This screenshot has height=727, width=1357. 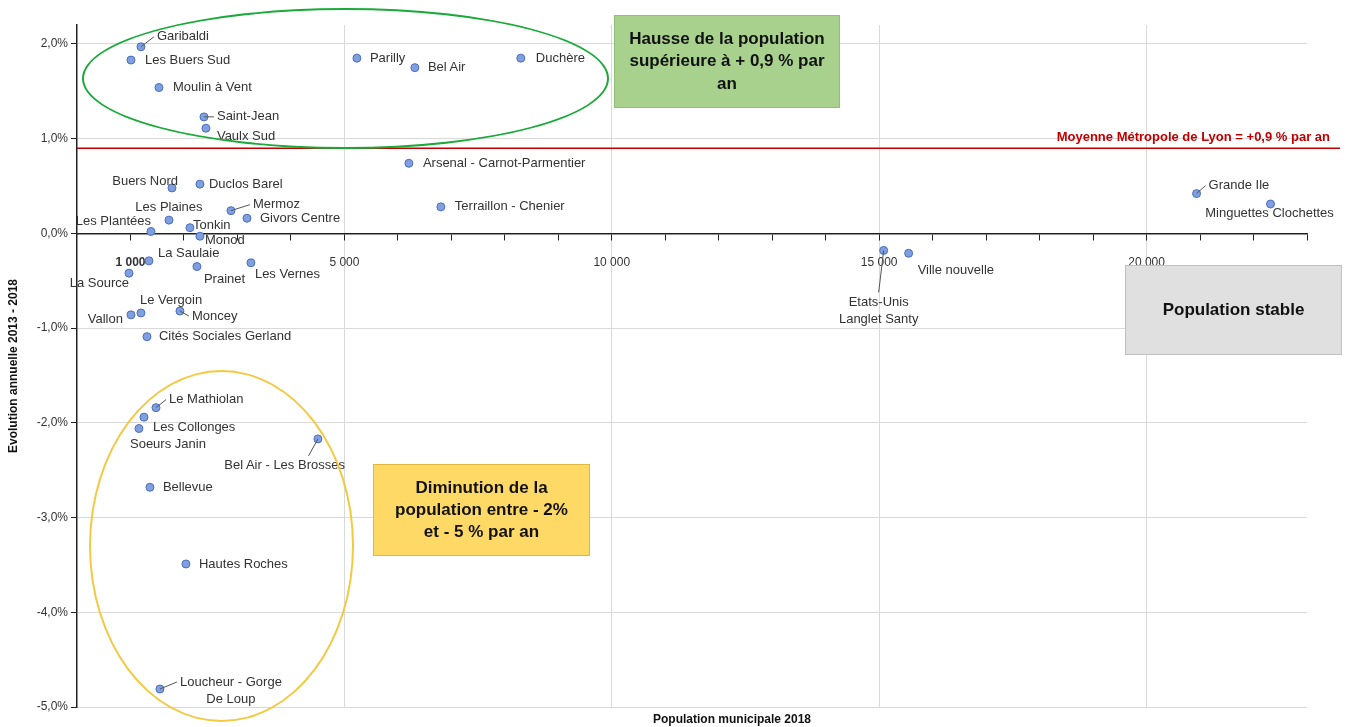 What do you see at coordinates (1239, 185) in the screenshot?
I see `annotation: Grande Ile` at bounding box center [1239, 185].